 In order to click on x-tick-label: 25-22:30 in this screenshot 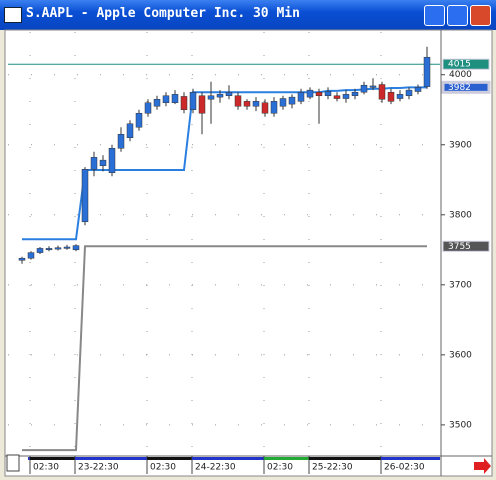, I will do `click(332, 468)`.